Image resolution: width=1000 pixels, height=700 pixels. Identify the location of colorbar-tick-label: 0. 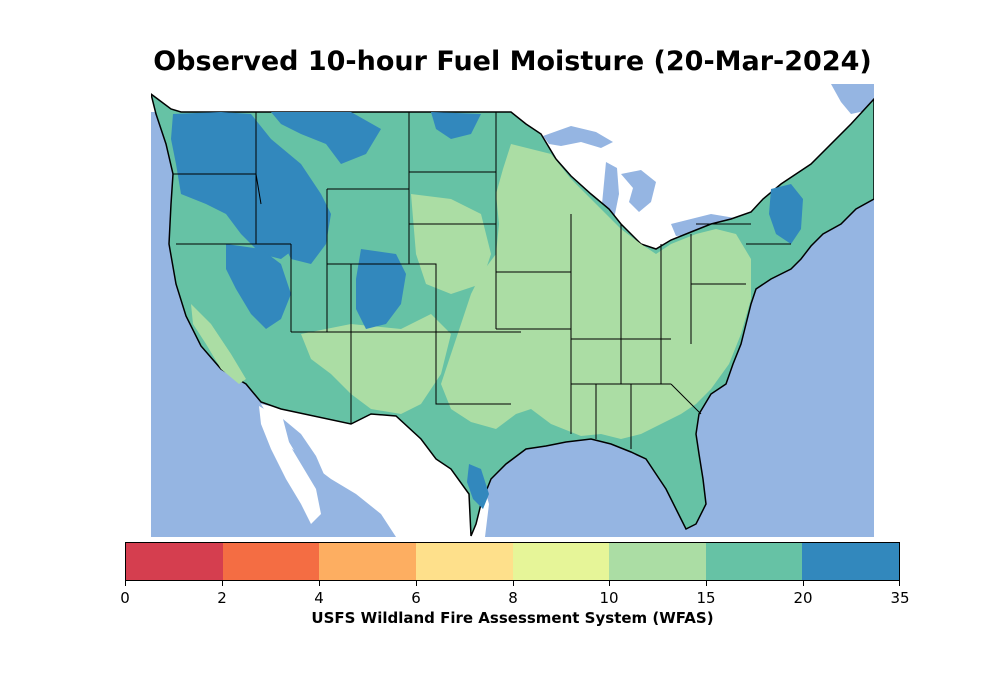
(125, 598).